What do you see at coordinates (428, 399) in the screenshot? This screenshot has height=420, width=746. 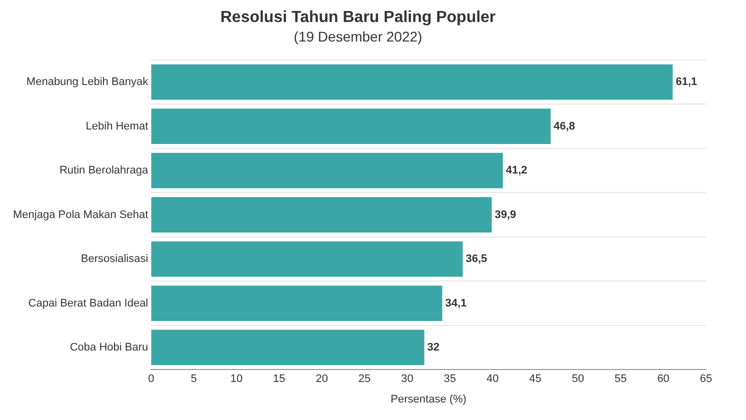 I see `x-axis-title: Persentase (%)` at bounding box center [428, 399].